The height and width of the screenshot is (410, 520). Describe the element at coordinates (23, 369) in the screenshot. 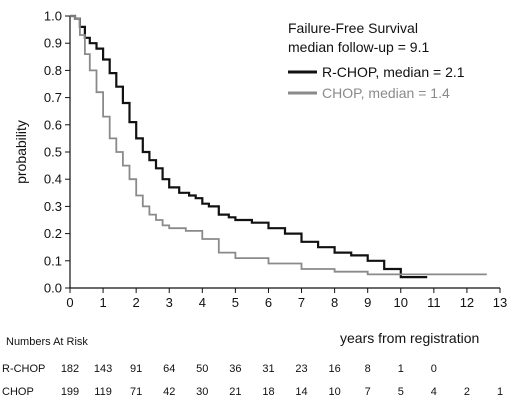

I see `risk-row-label: R-CHOP` at that location.